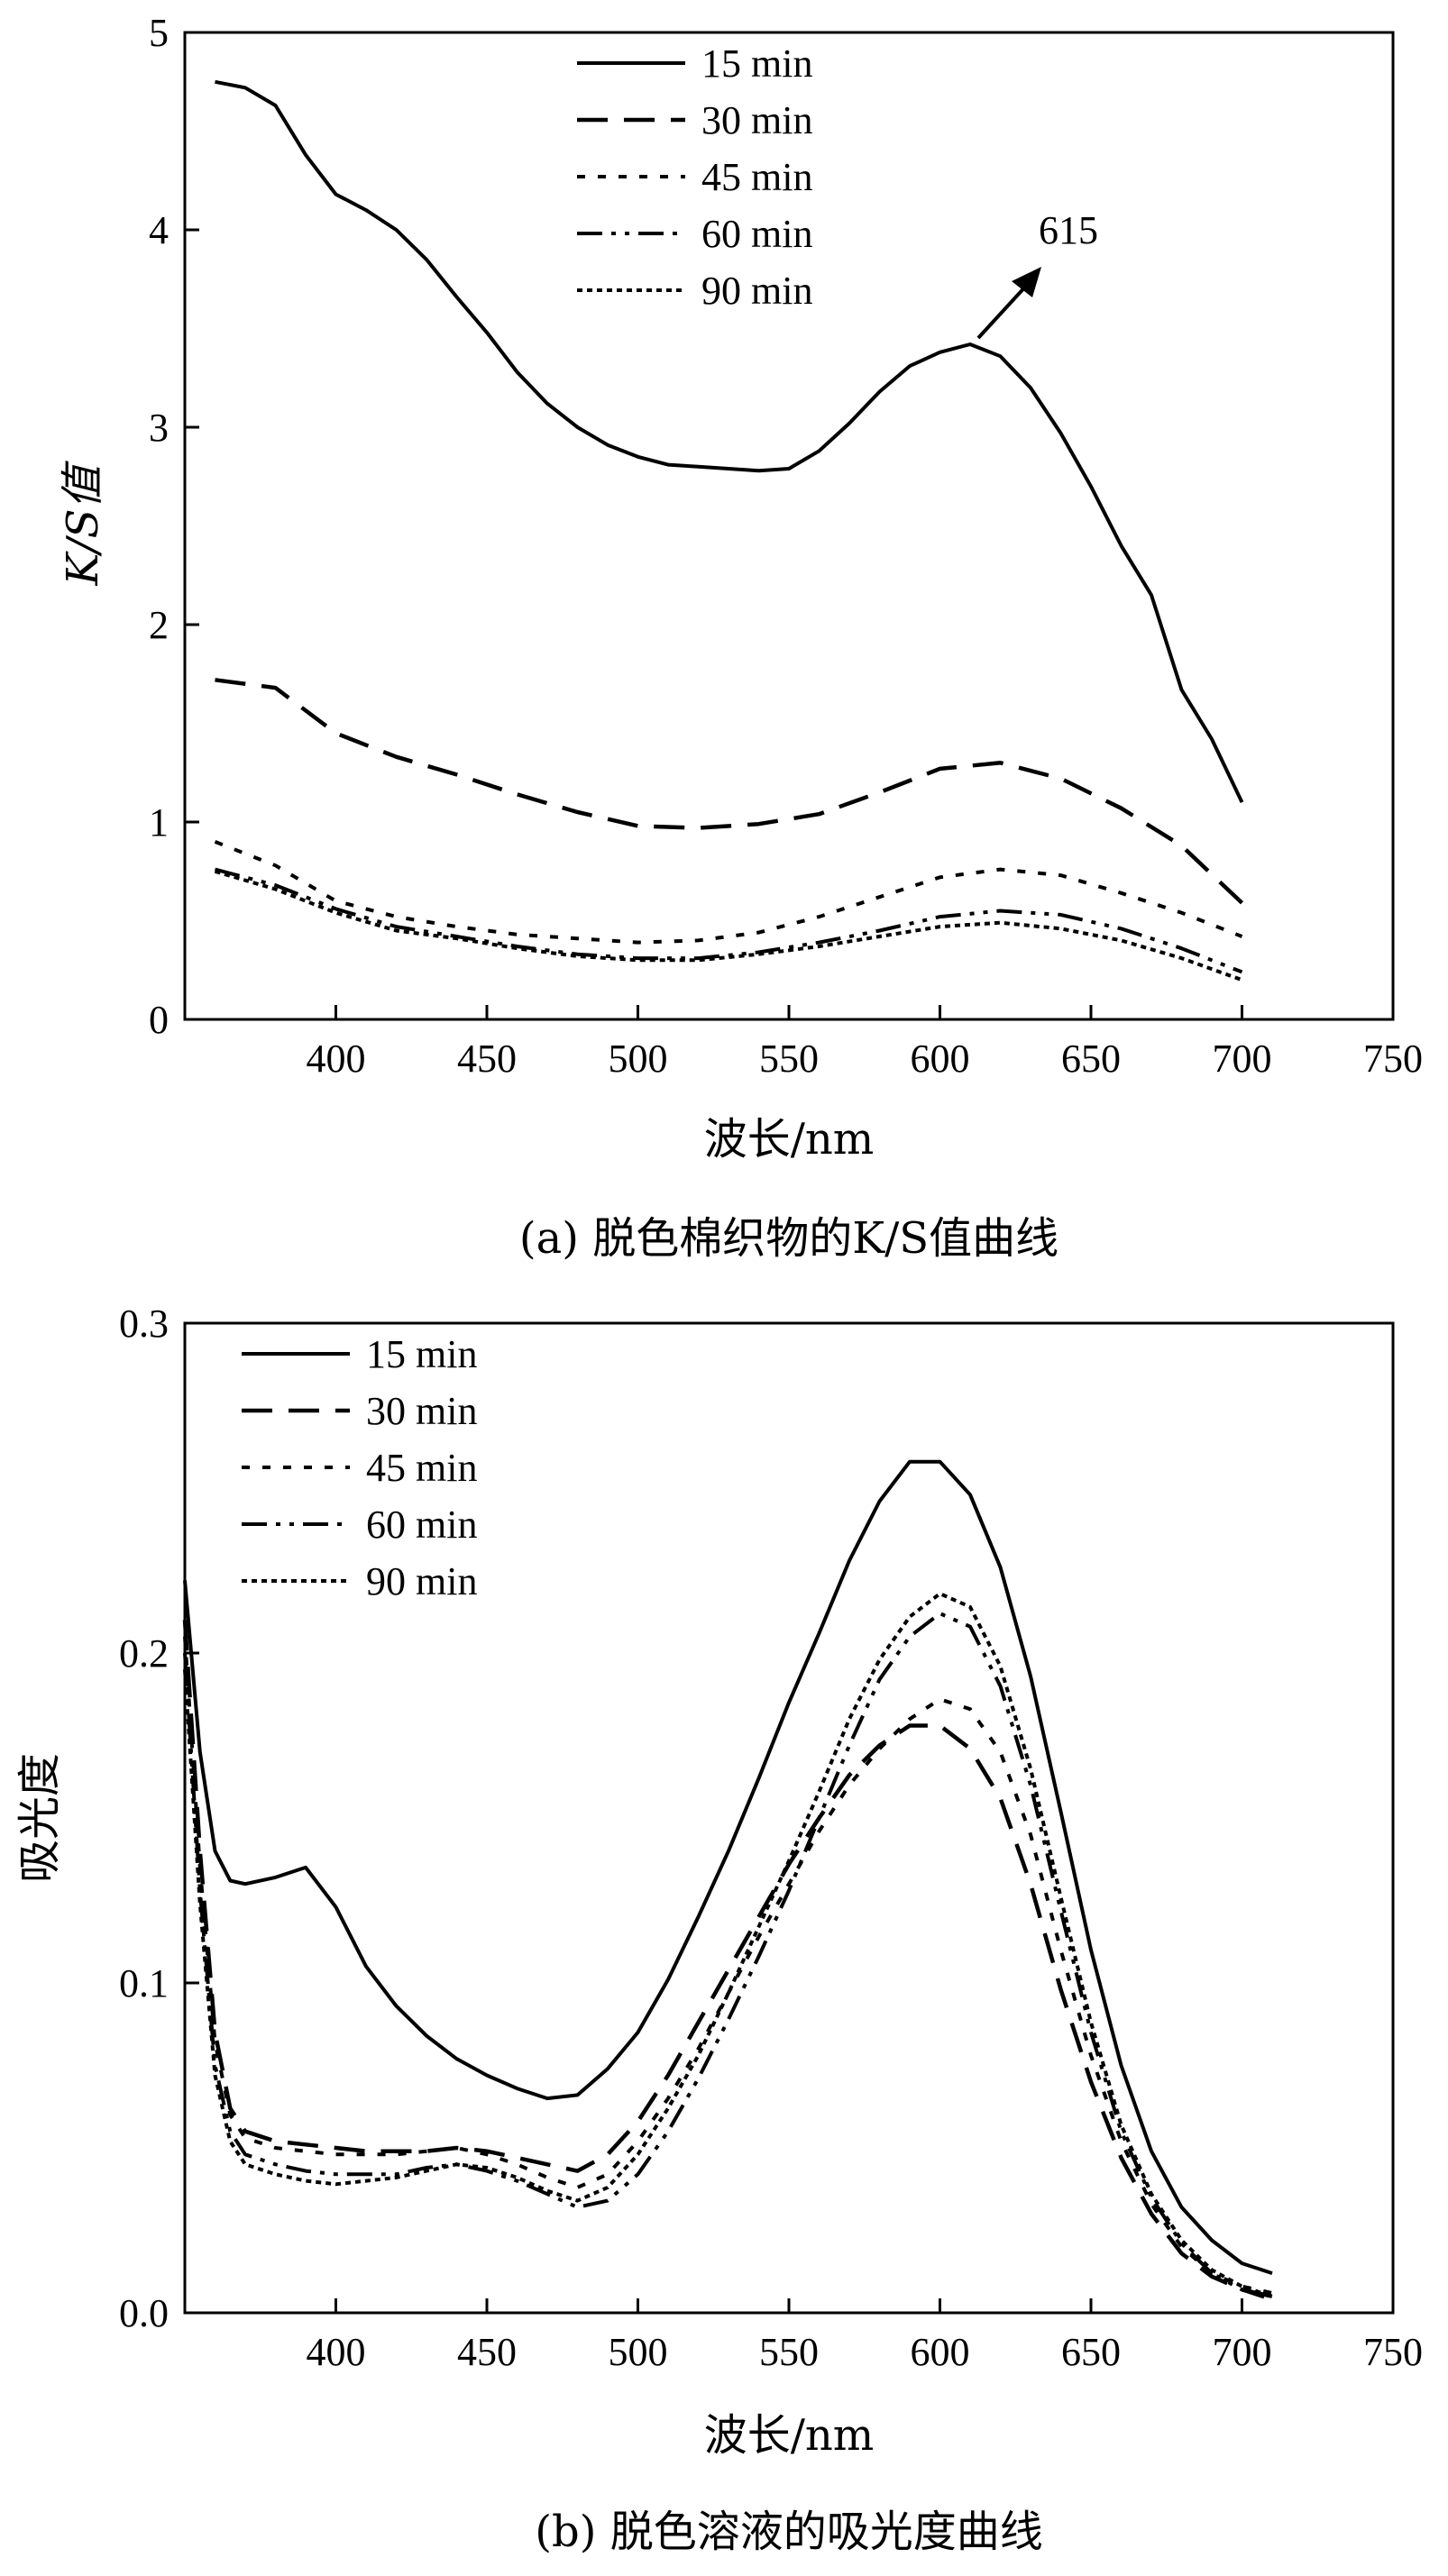 This screenshot has width=1448, height=2576. I want to click on panel-a-y-ticks: 0 1 2 3 4 5, so click(174, 526).